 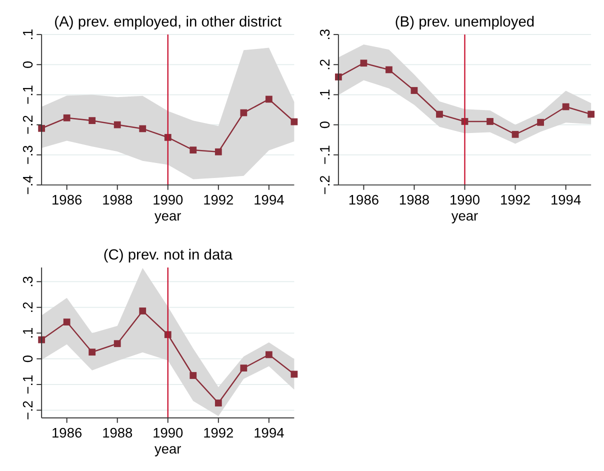 I want to click on chart-title: (B) prev. unemployed, so click(x=464, y=22).